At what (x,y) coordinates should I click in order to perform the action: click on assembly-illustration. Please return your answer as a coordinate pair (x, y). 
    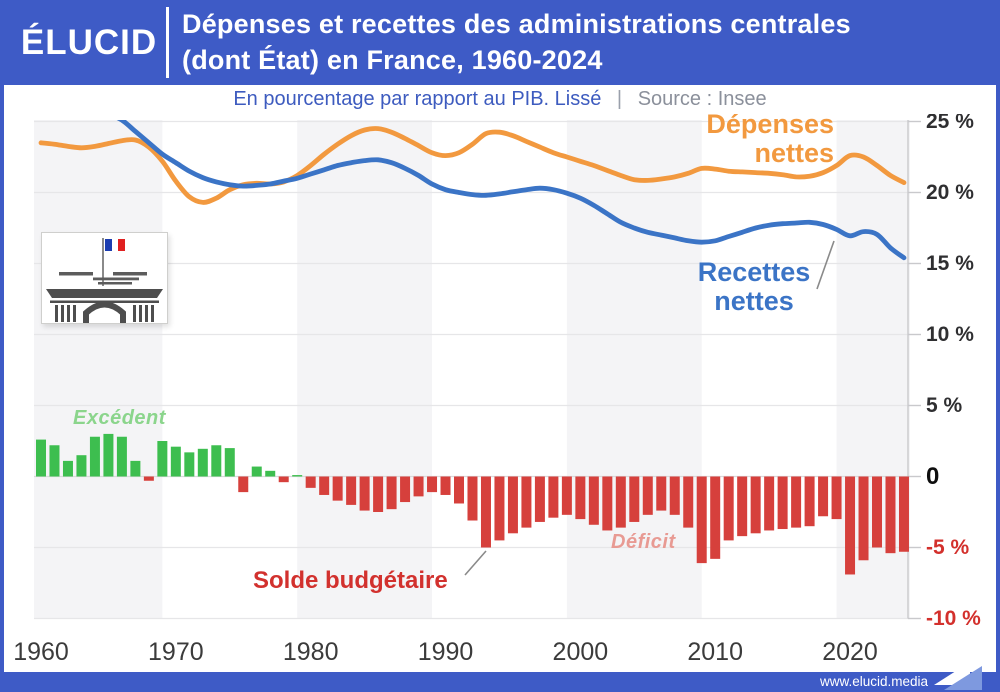
    Looking at the image, I should click on (104, 278).